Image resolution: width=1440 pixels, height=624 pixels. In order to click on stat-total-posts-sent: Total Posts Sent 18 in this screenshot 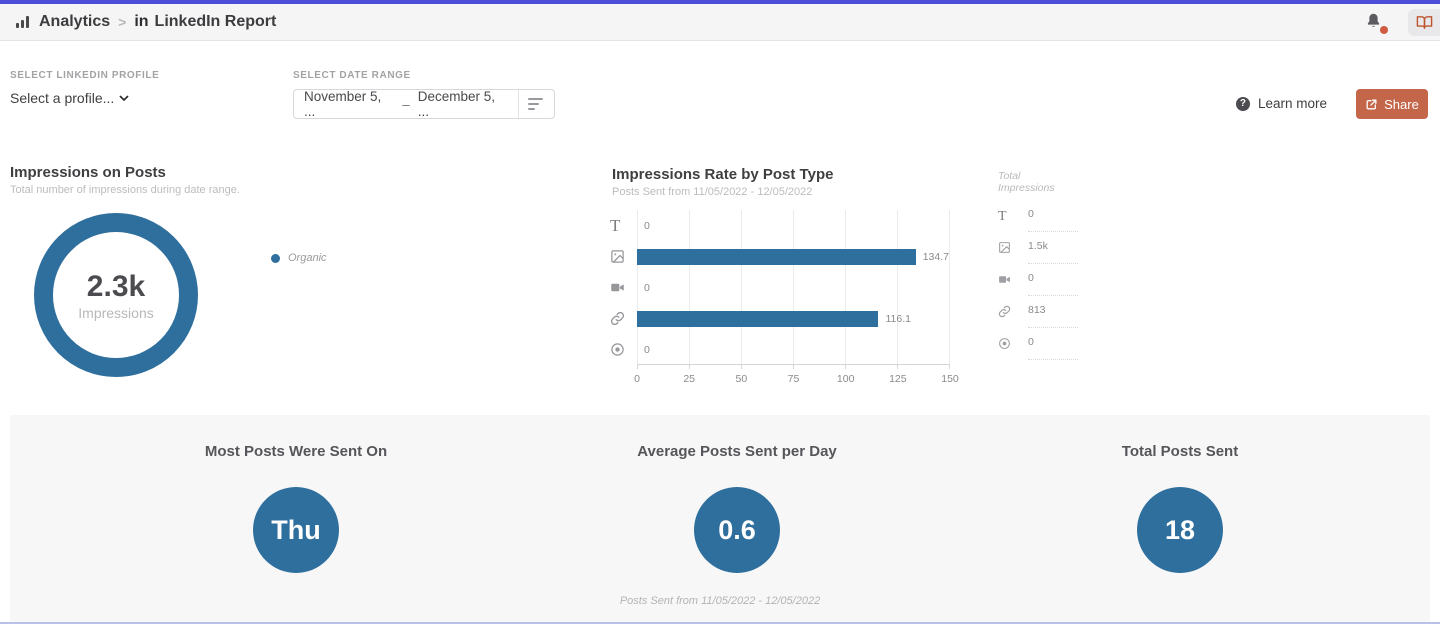, I will do `click(1180, 508)`.